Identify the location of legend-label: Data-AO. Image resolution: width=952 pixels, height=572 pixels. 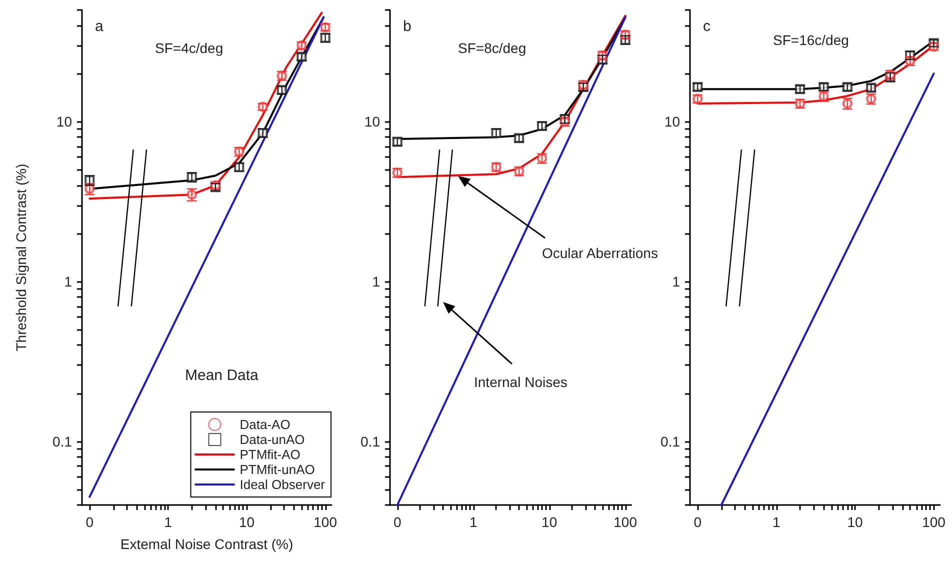
(265, 424).